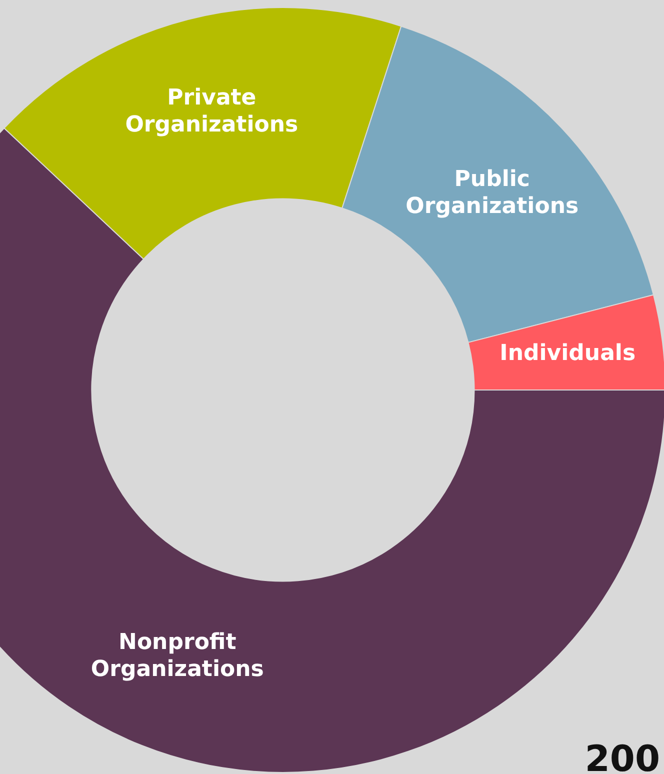  Describe the element at coordinates (492, 192) in the screenshot. I see `slice-label: Public Organizations` at that location.